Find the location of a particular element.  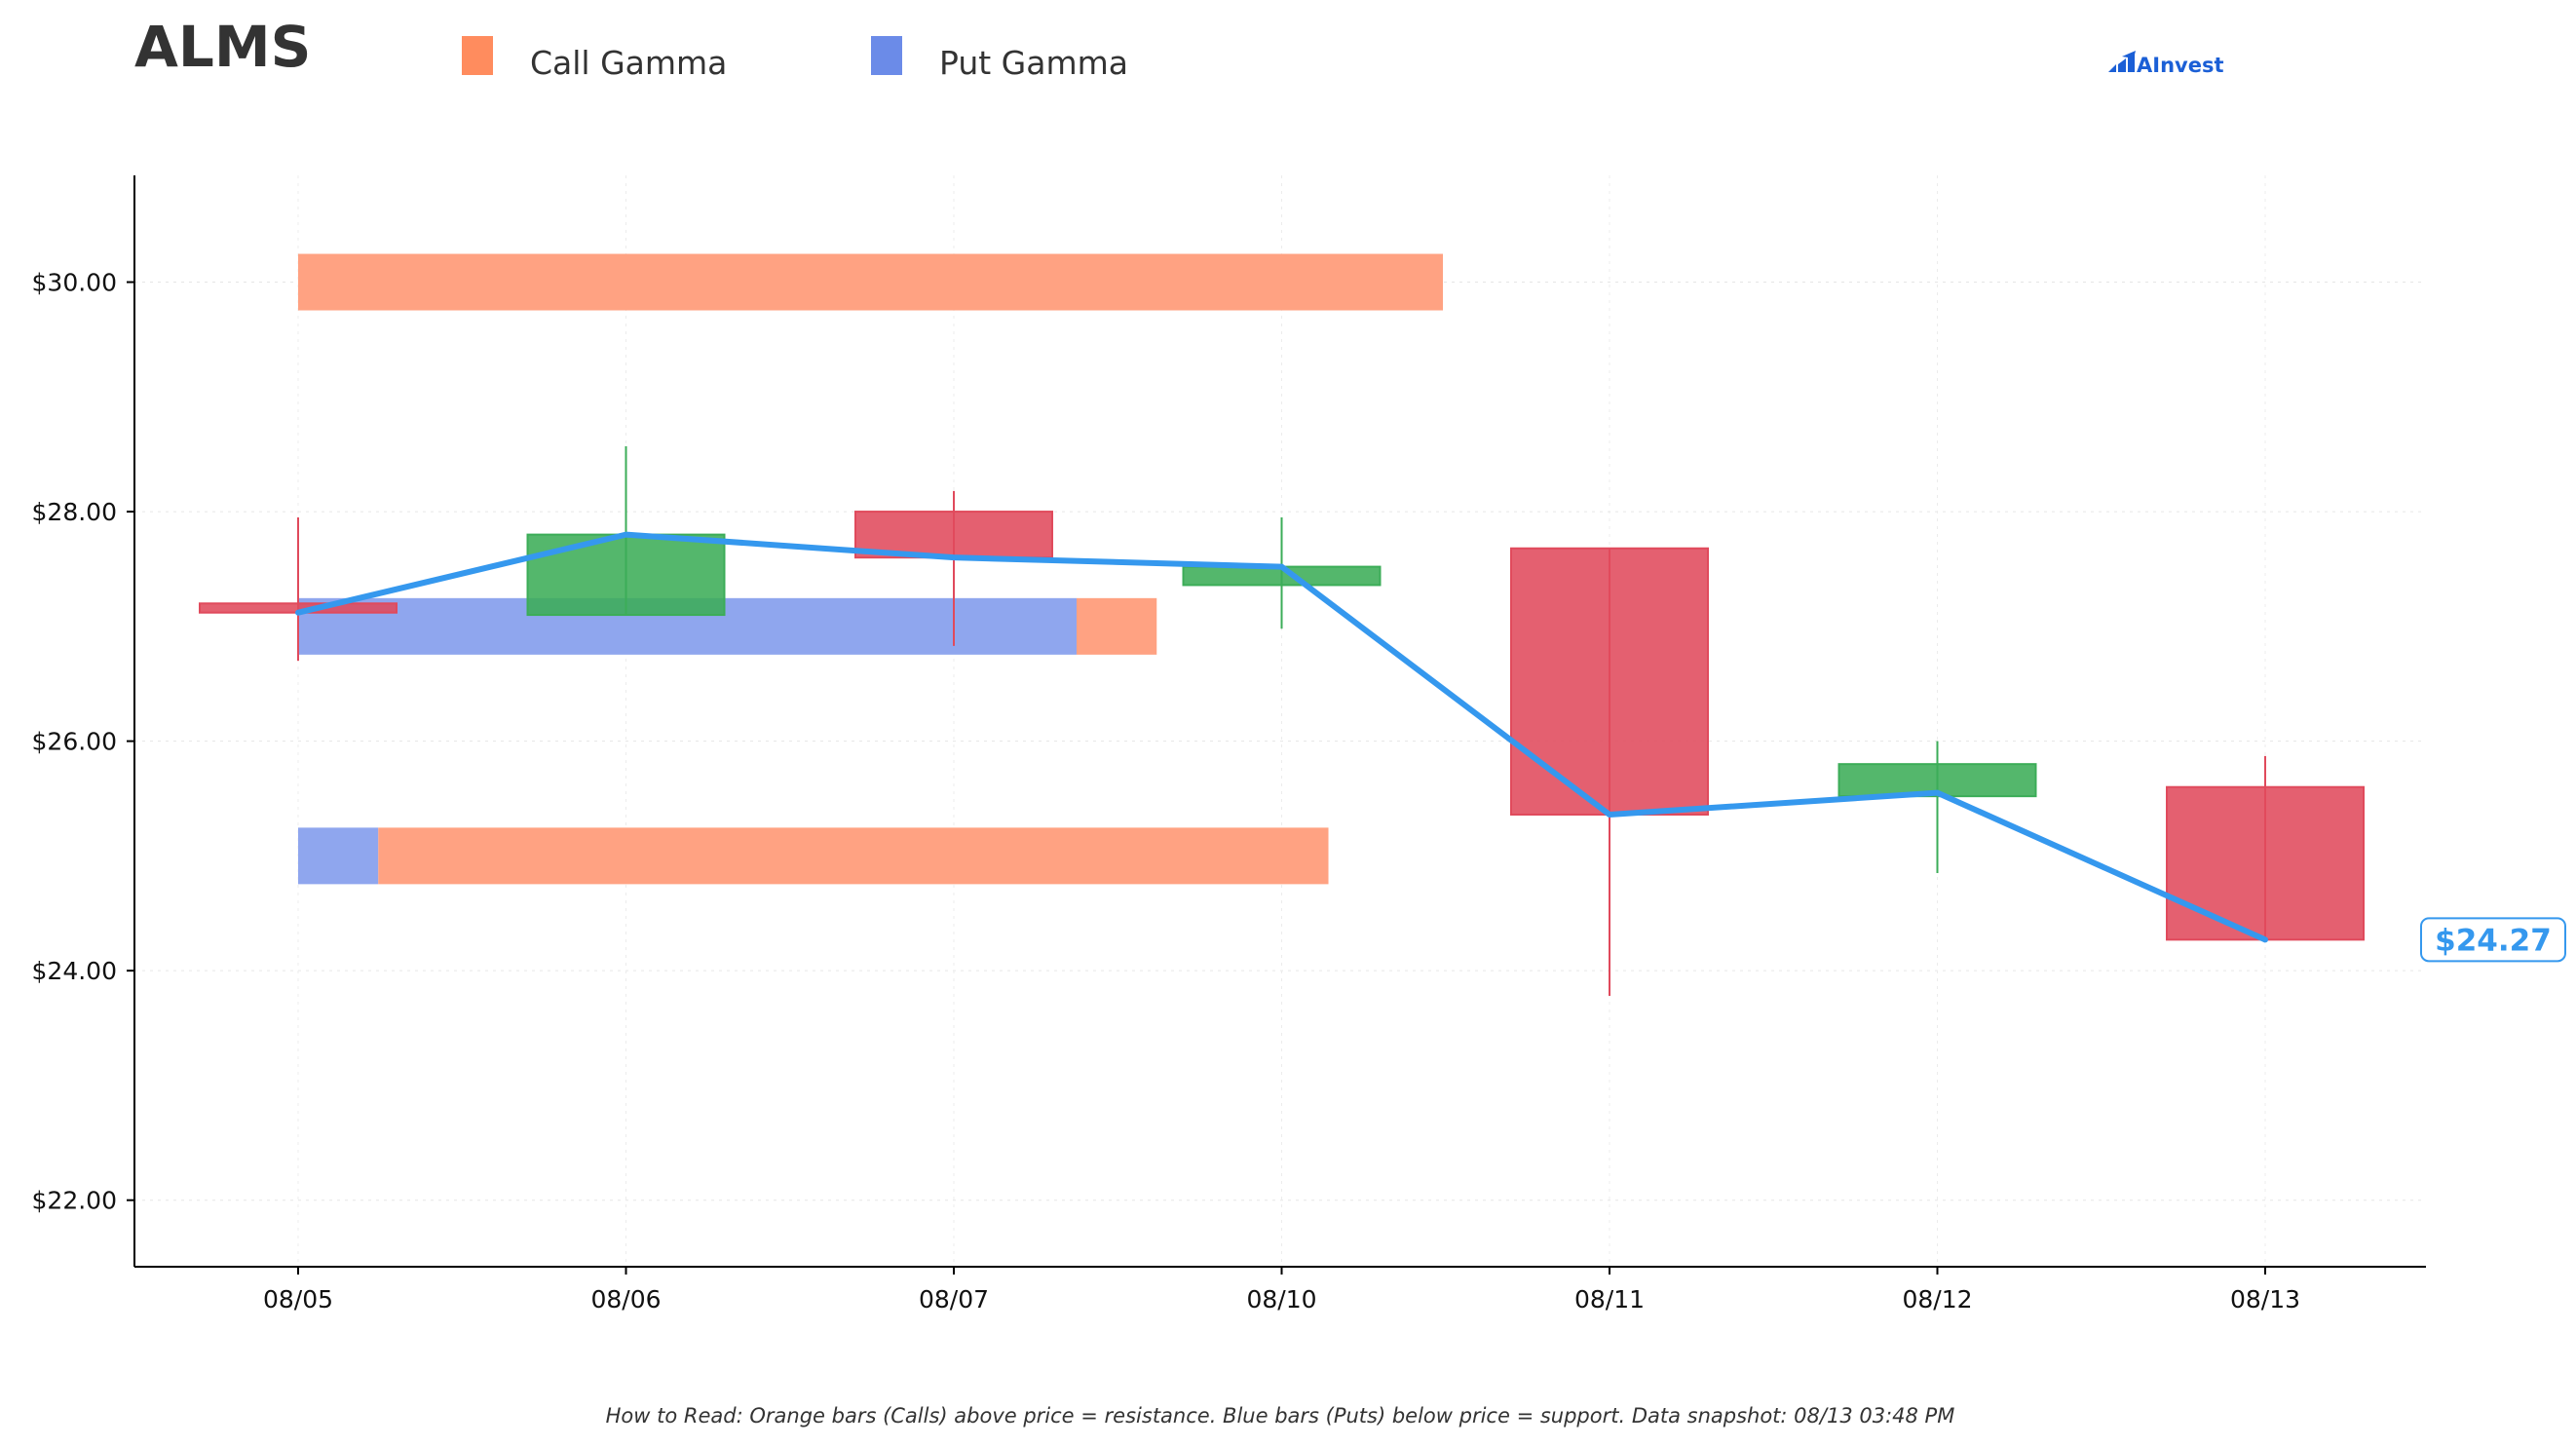

x-tick-labels: 08/05 08/06 08/07 08/10 08/11 08/12 08/13 is located at coordinates (1281, 1290).